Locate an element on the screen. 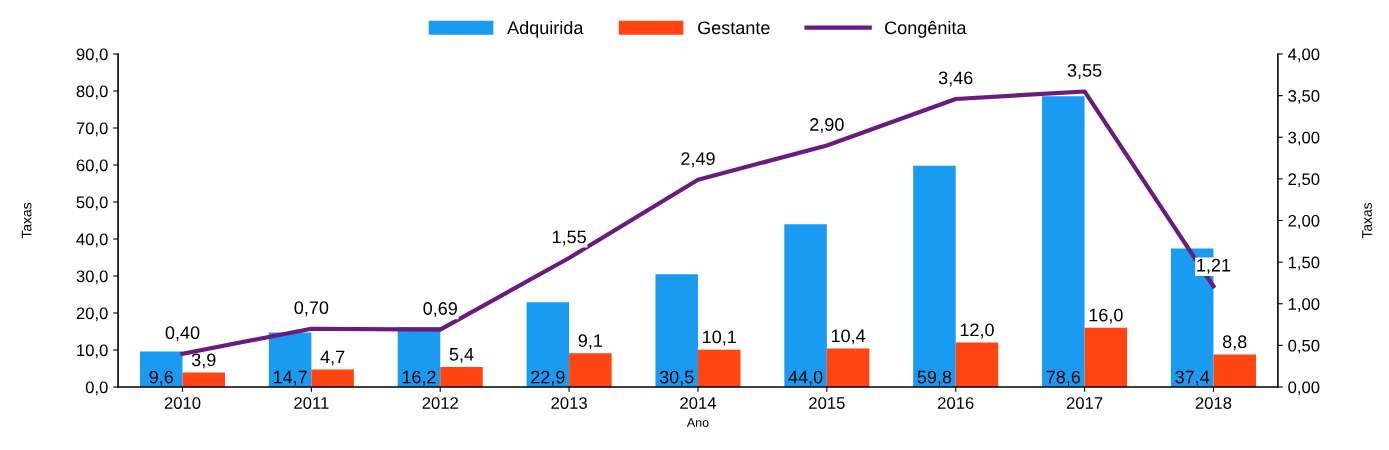 The image size is (1389, 450). data-label: 1,55 is located at coordinates (569, 238).